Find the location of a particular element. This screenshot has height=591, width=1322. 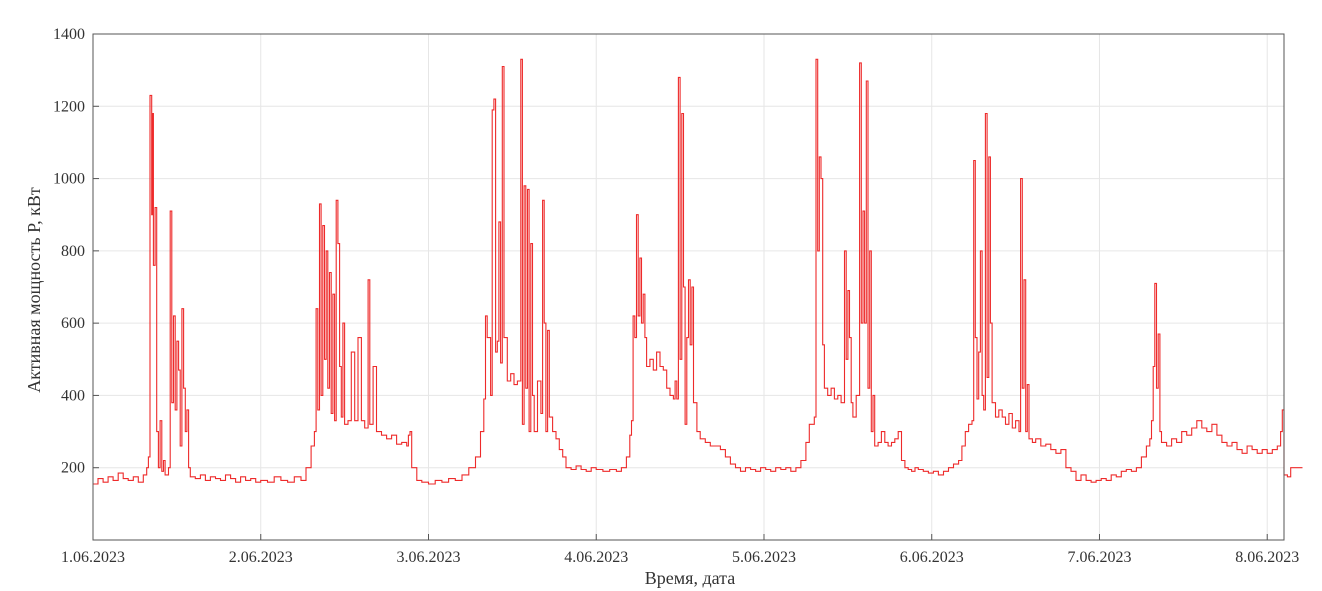

x-tick-label: 1.06.2023 is located at coordinates (93, 557).